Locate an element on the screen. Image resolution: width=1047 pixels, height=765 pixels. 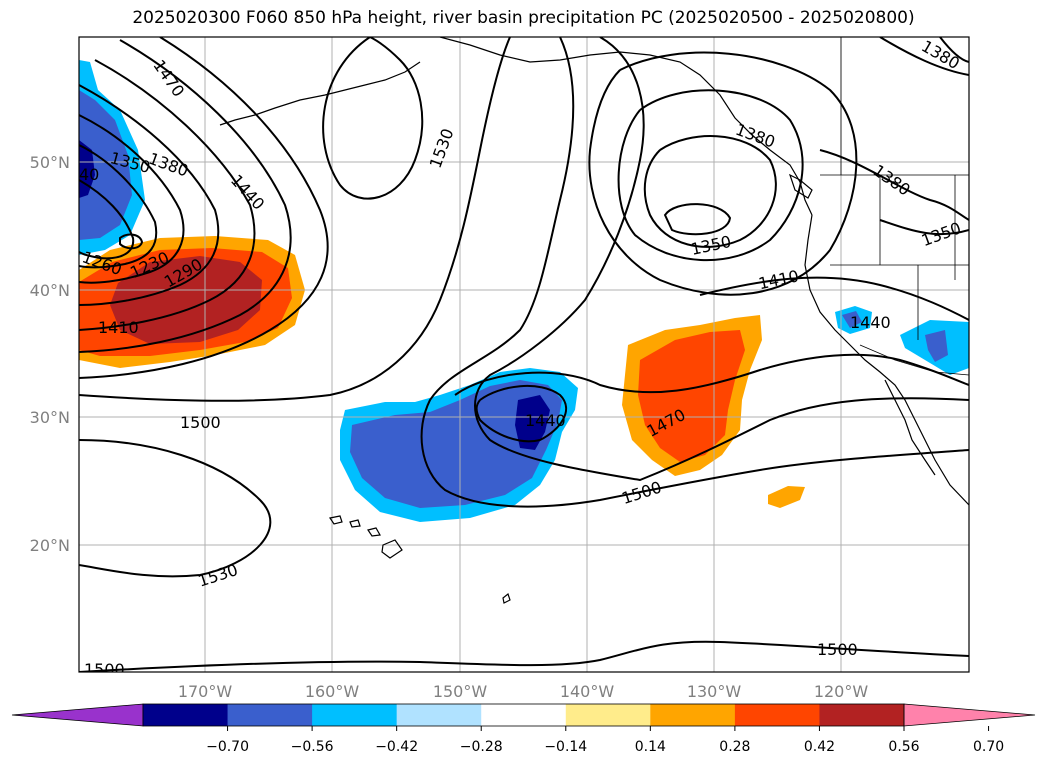
contour-1350-land is located at coordinates (924, 227).